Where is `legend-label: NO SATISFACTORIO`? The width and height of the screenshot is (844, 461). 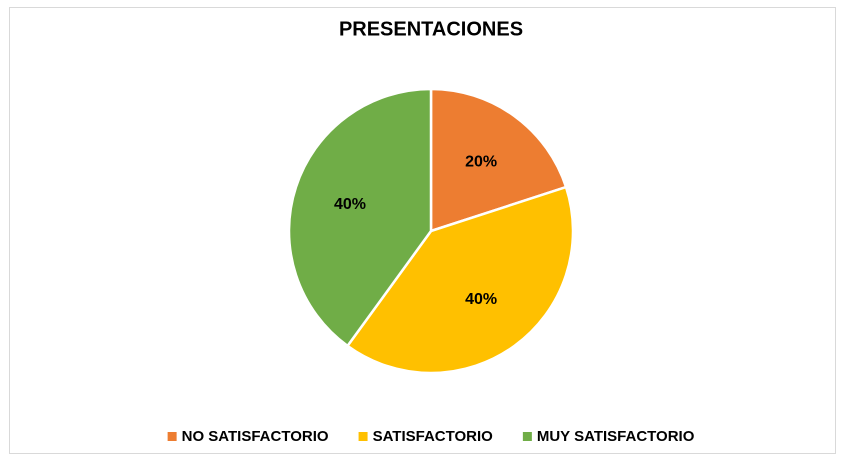
legend-label: NO SATISFACTORIO is located at coordinates (255, 436).